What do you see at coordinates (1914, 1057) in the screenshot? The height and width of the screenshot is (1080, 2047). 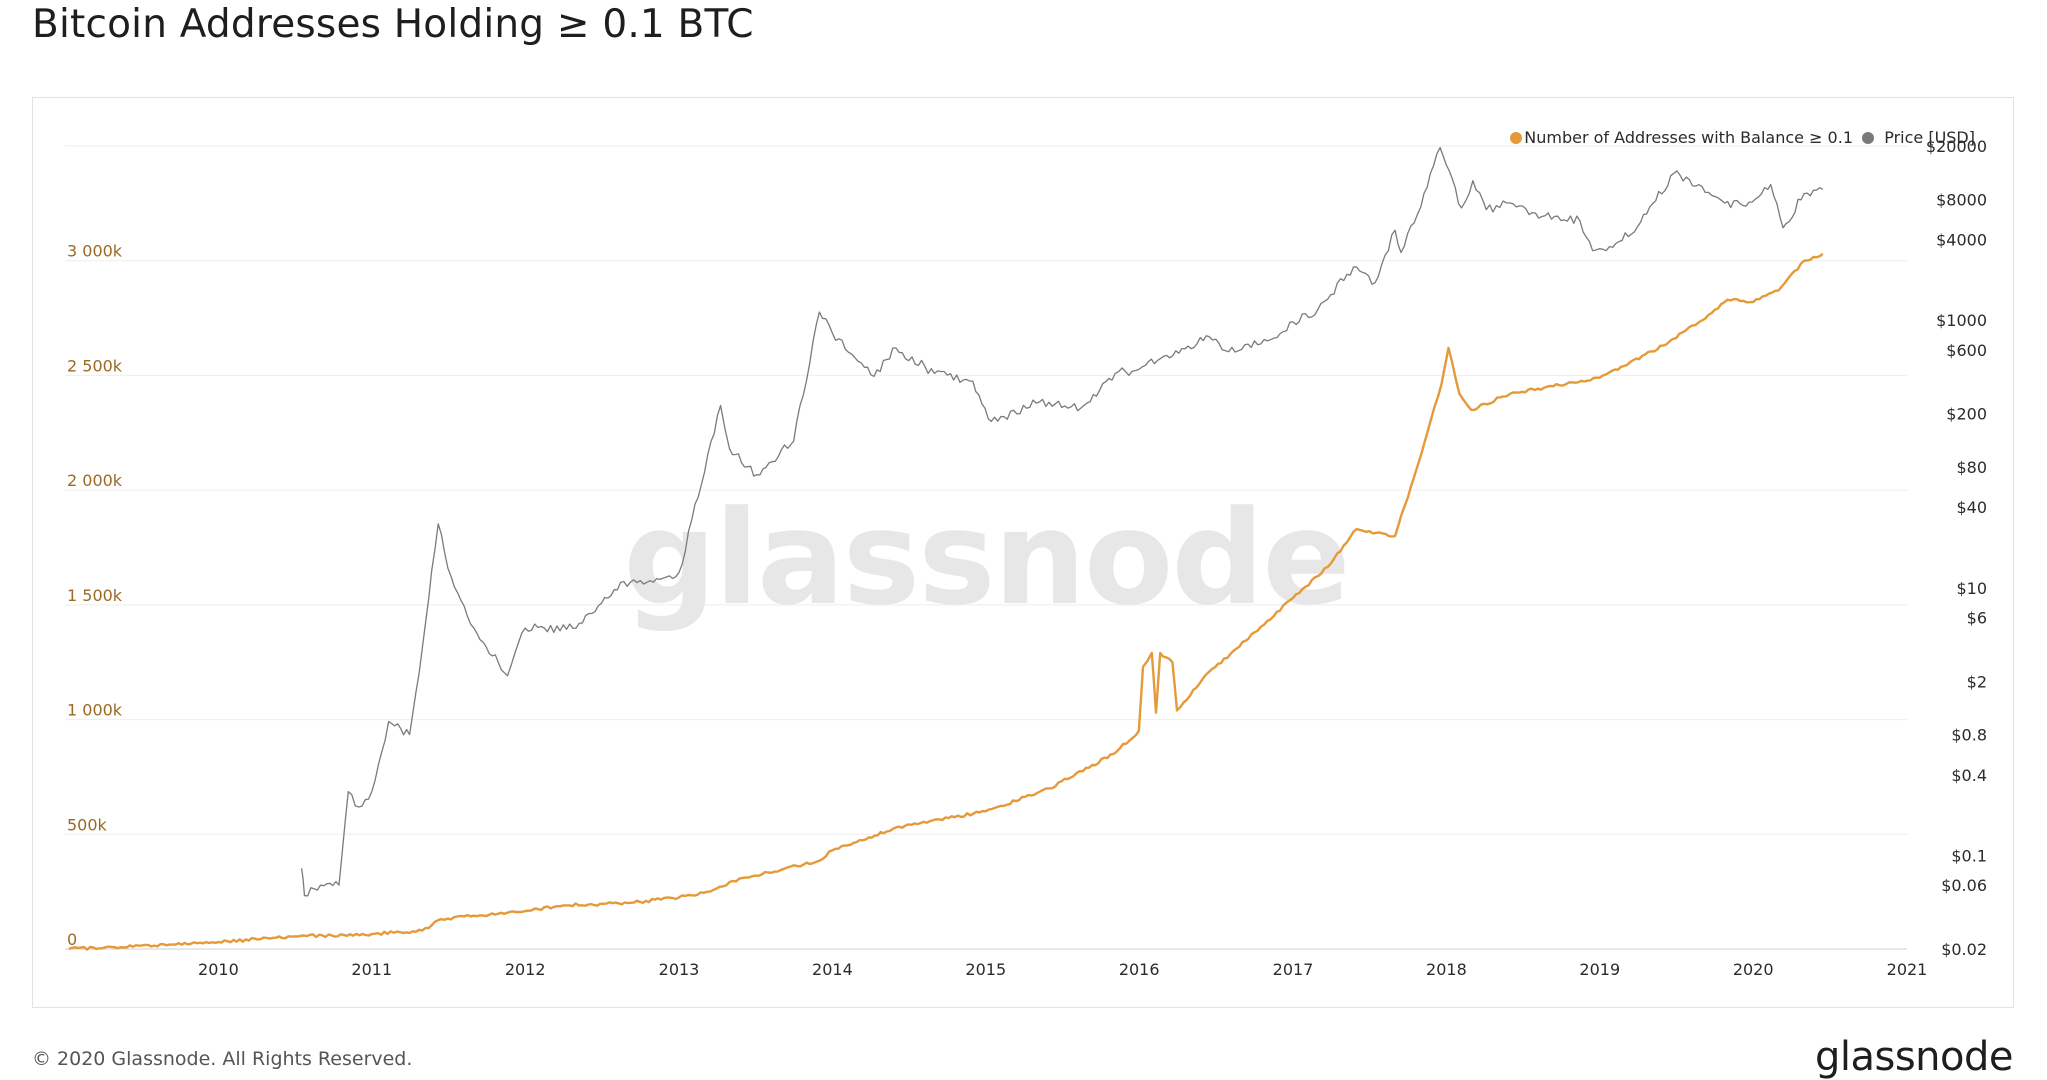 I see `footer-brand-logo: glassnode` at bounding box center [1914, 1057].